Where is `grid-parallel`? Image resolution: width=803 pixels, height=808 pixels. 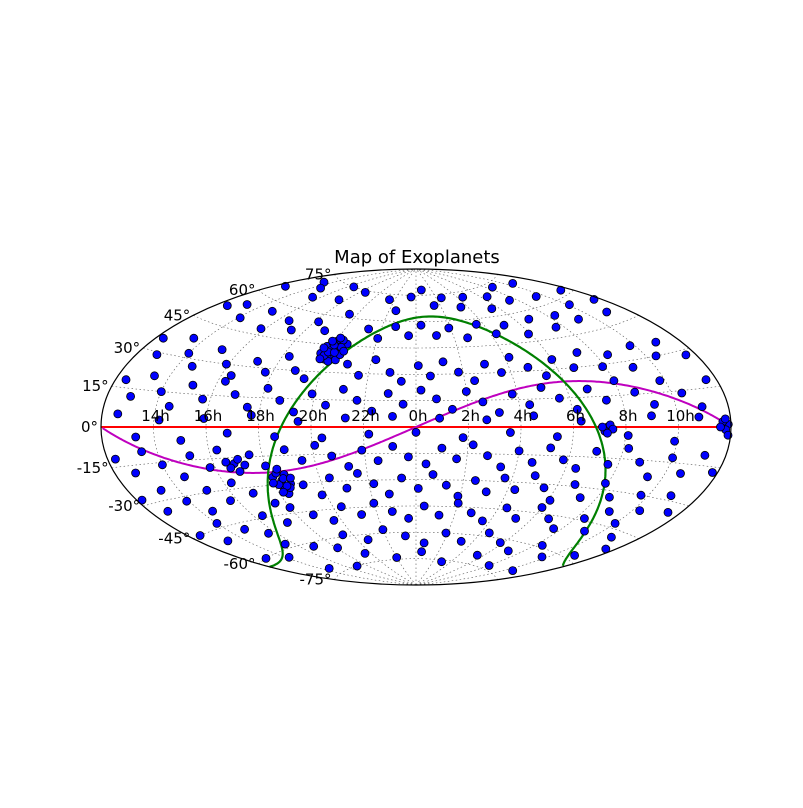
grid-parallel is located at coordinates (416, 569).